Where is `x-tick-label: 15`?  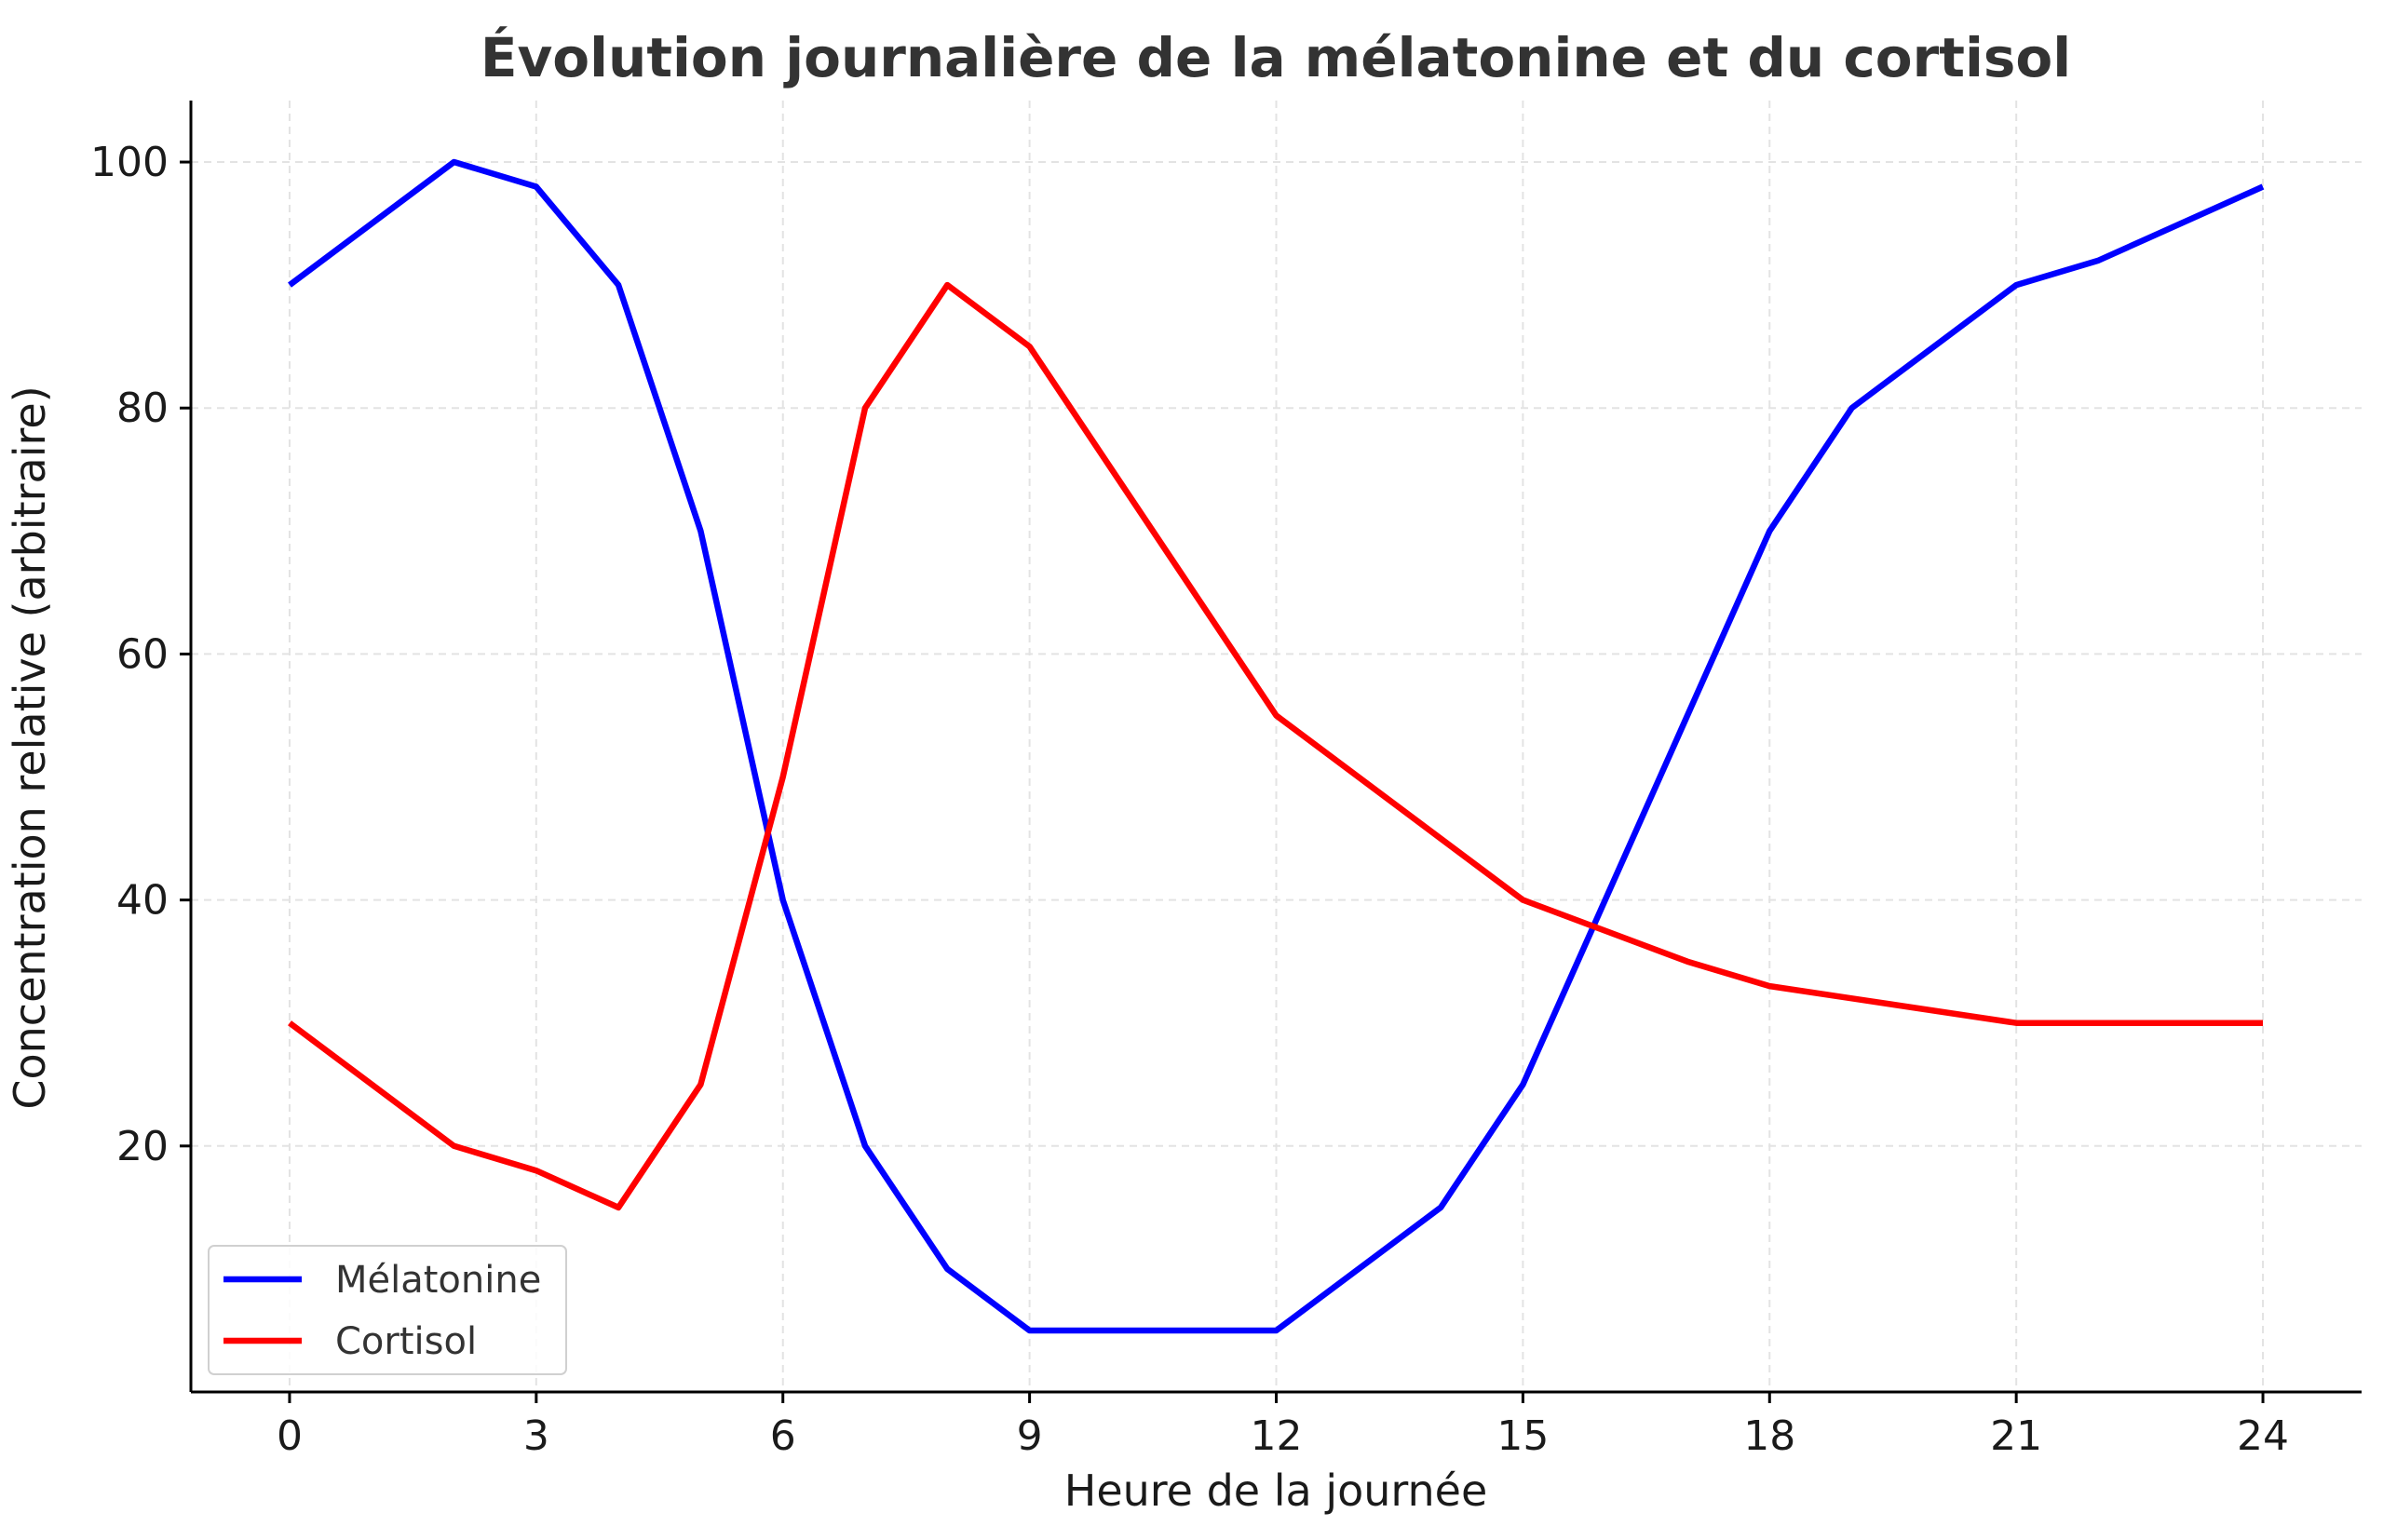 x-tick-label: 15 is located at coordinates (1522, 1436).